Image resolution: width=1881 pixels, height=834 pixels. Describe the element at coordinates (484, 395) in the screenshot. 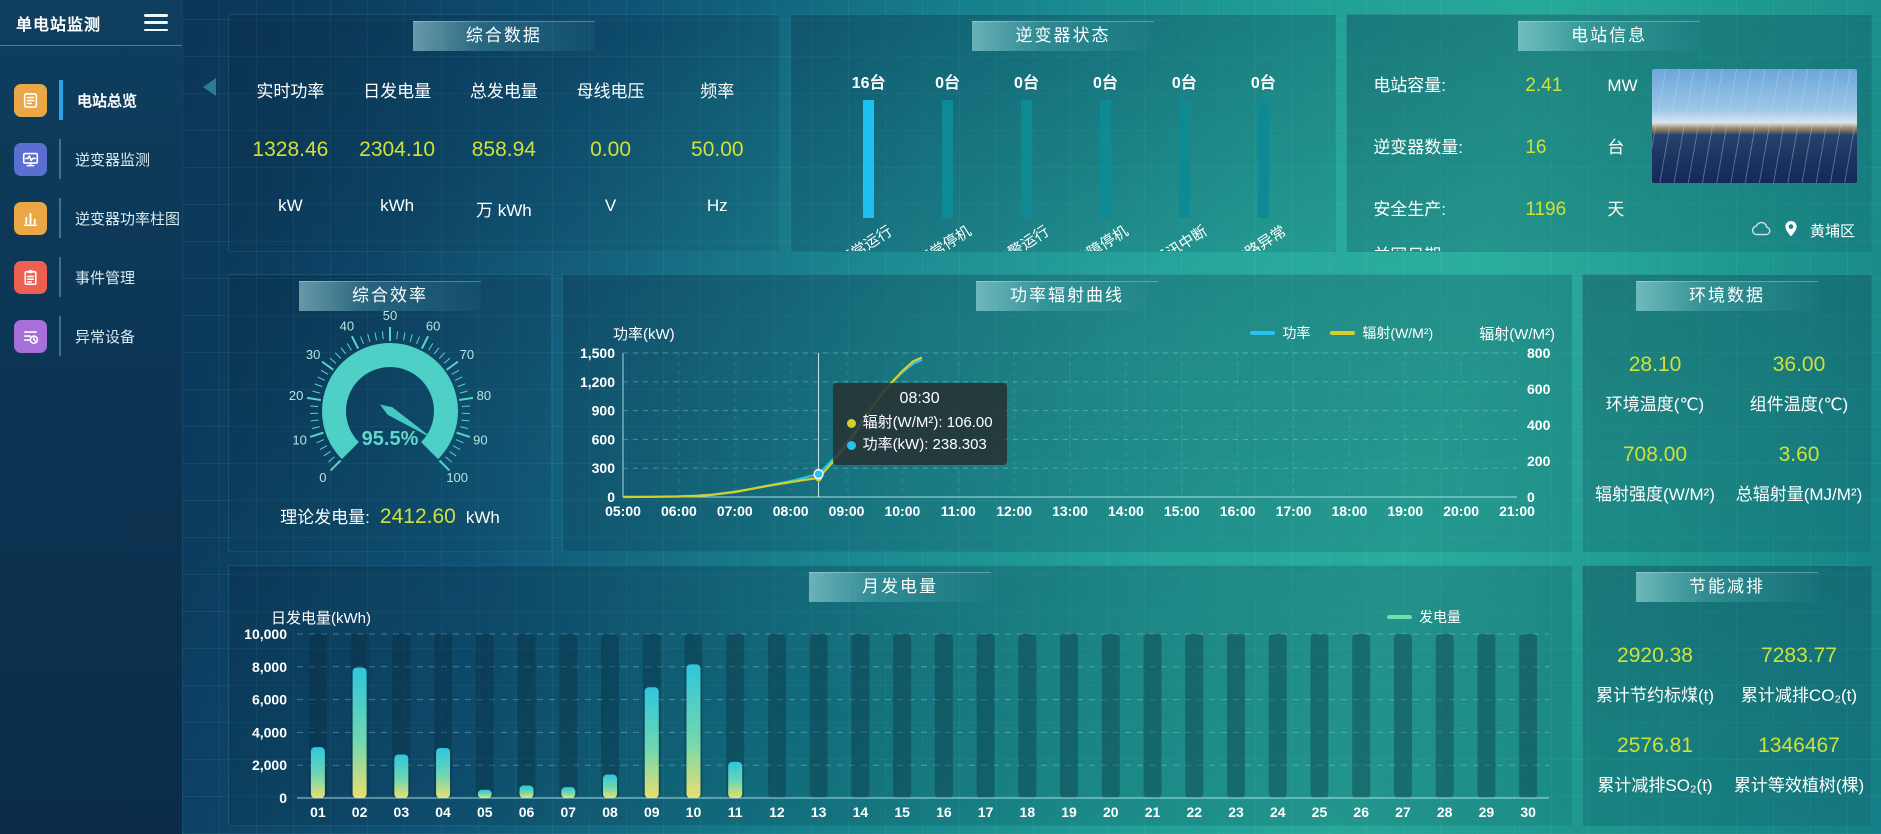

I see `svg-text: 80` at that location.